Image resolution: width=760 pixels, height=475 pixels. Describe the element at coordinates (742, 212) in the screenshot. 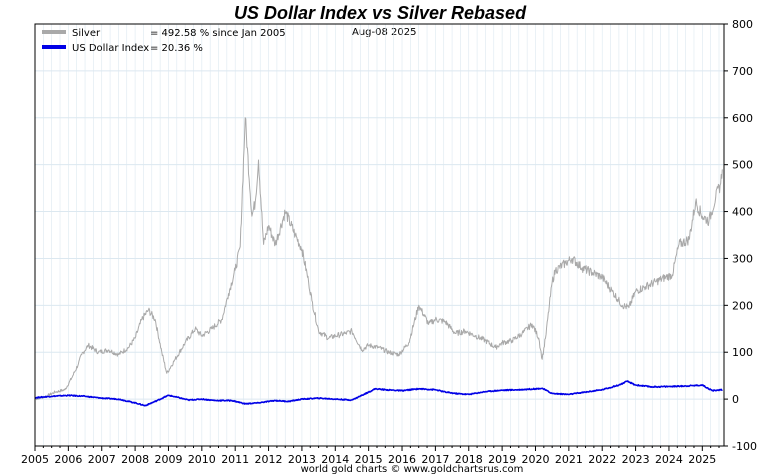

I see `y-tick-label: 400` at that location.